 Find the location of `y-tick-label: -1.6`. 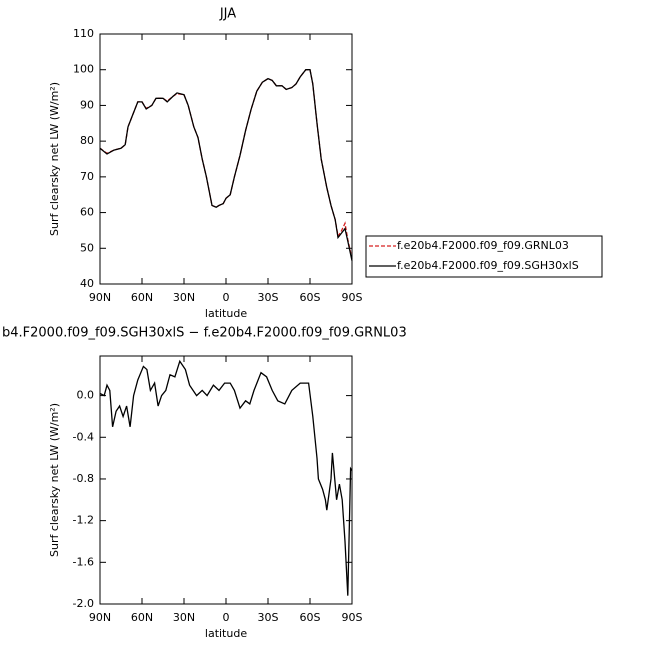

y-tick-label: -1.6 is located at coordinates (83, 561).